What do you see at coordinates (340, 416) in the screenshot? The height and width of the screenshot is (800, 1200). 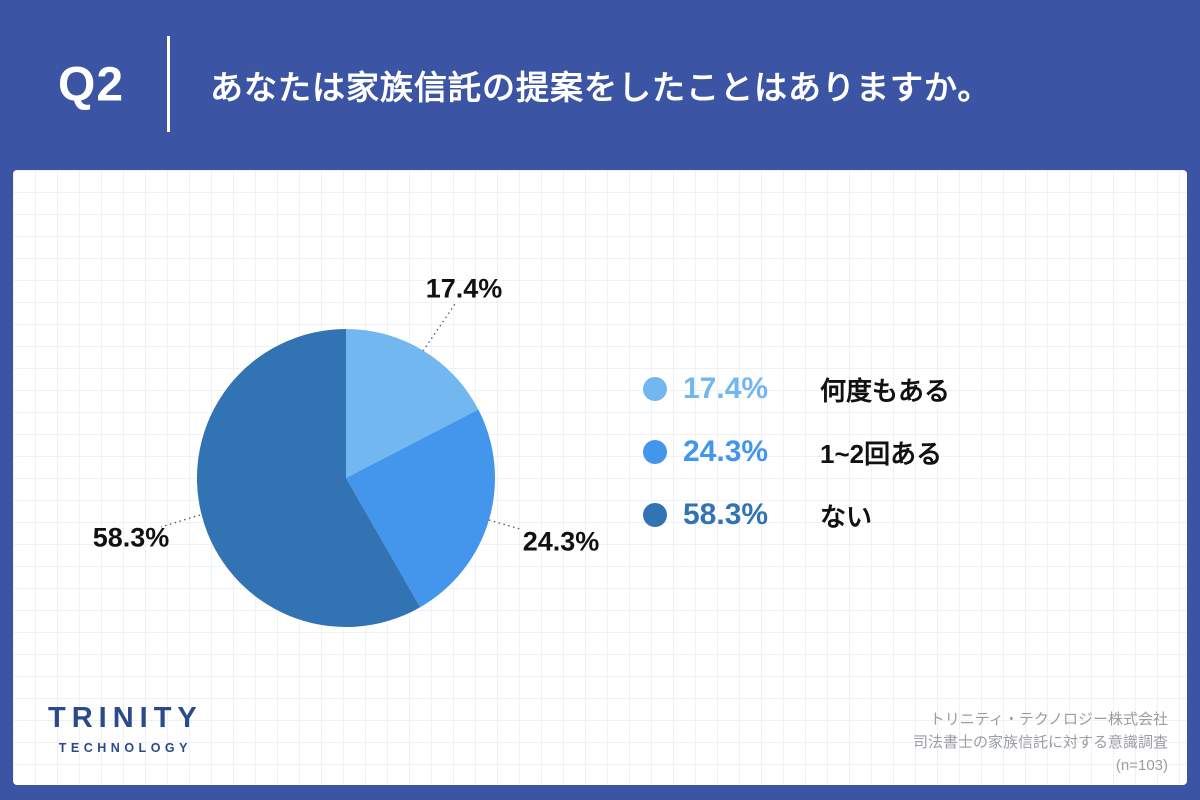 I see `pie-leader-lines` at bounding box center [340, 416].